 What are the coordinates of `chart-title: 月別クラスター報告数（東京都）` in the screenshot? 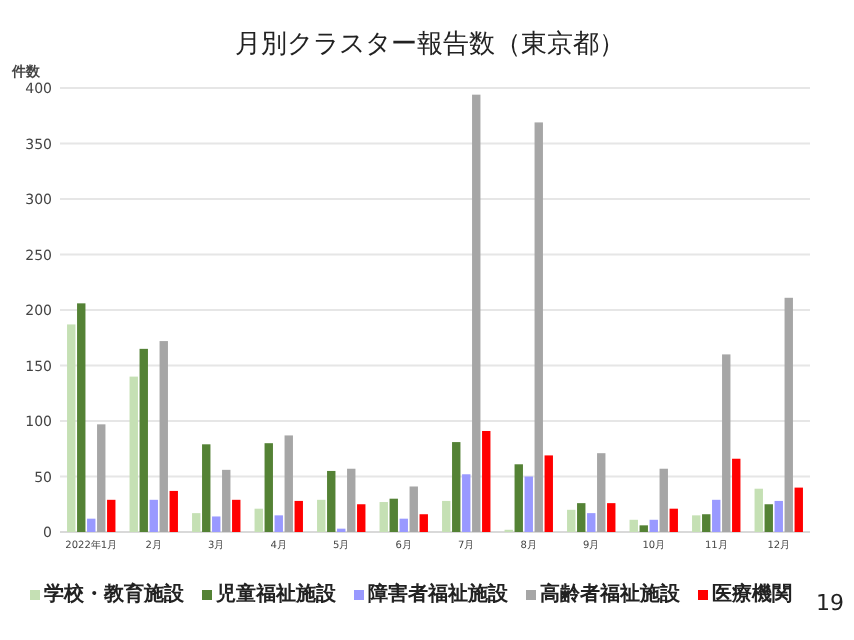 It's located at (430, 45).